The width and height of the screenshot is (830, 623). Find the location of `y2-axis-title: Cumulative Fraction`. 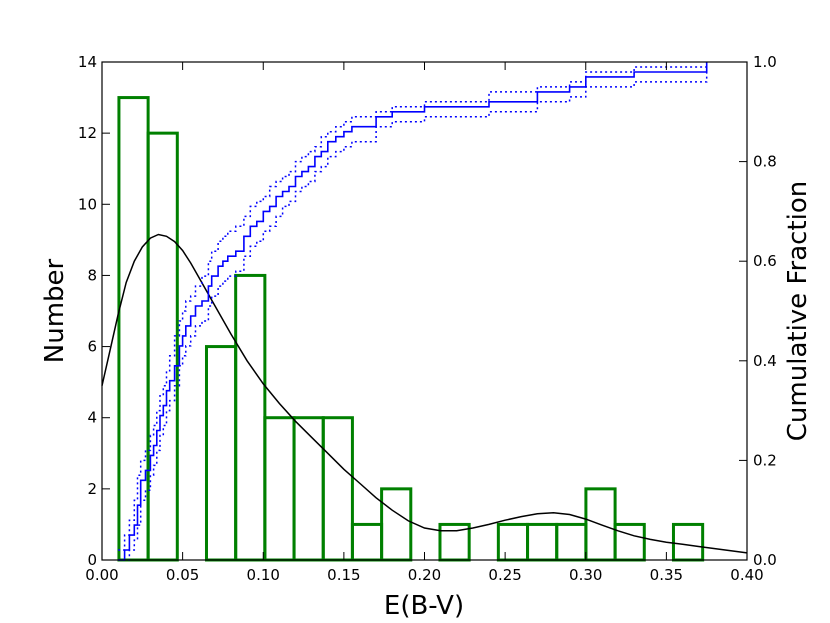

y2-axis-title: Cumulative Fraction is located at coordinates (798, 311).